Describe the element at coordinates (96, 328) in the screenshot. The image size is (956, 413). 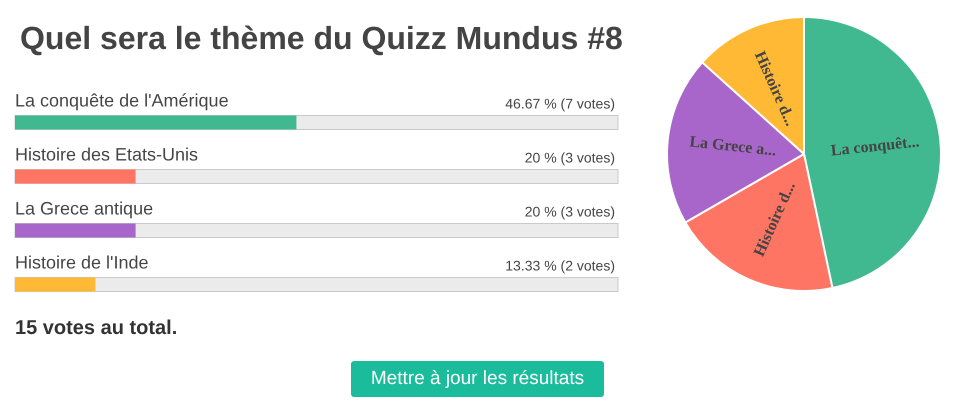
I see `text: 15 votes au total.` at that location.